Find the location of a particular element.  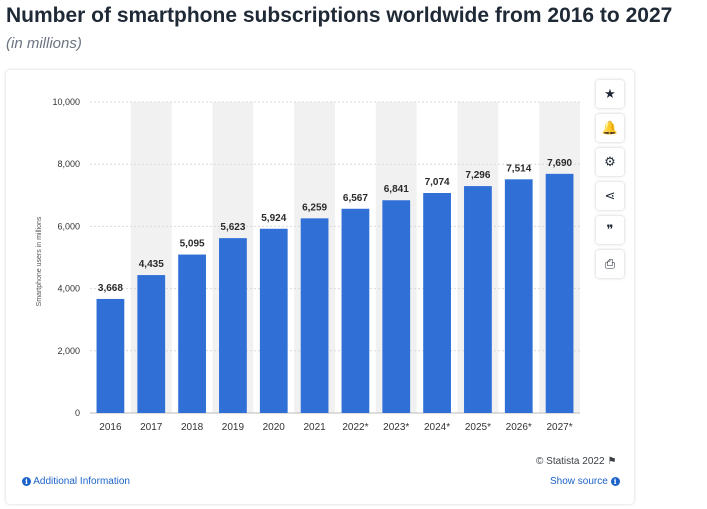

data-label: 5,623 is located at coordinates (232, 227).